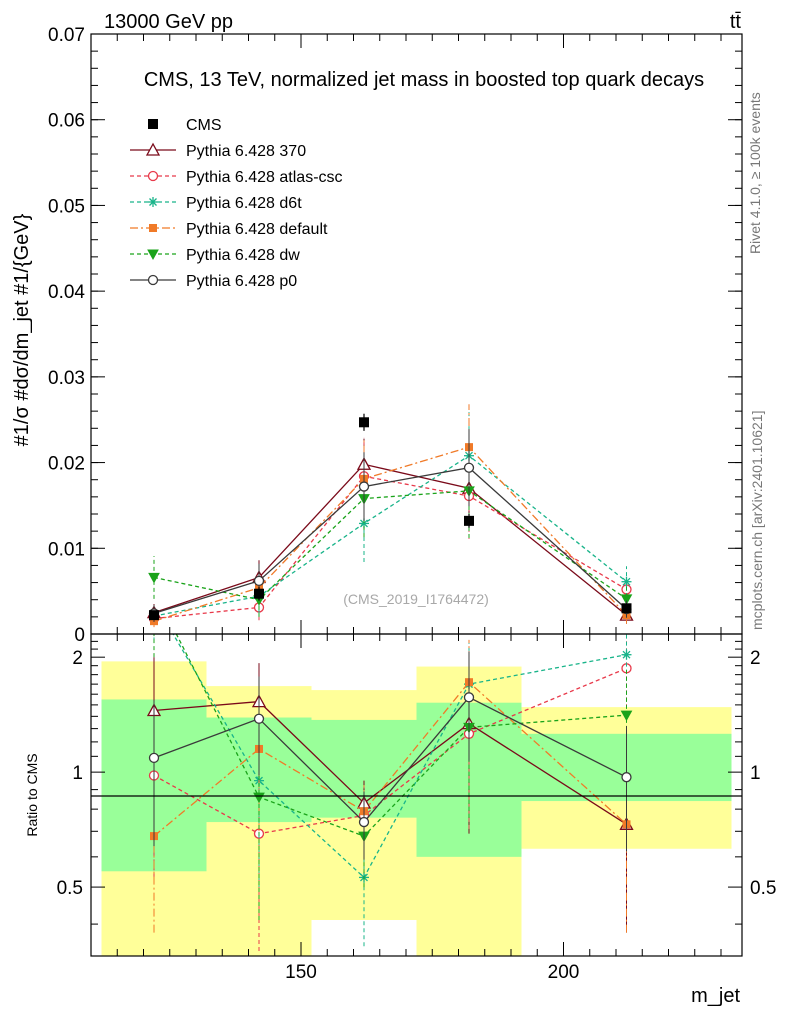 Image resolution: width=786 pixels, height=1024 pixels. I want to click on legend-marker-pythia-6-428-p0, so click(153, 280).